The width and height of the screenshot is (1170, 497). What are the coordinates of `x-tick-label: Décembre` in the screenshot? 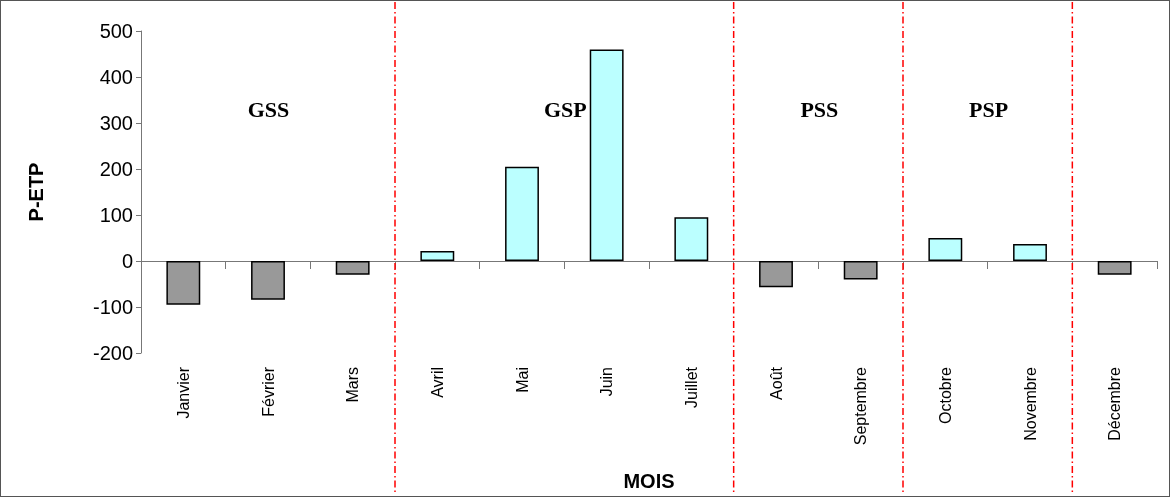 It's located at (1115, 403).